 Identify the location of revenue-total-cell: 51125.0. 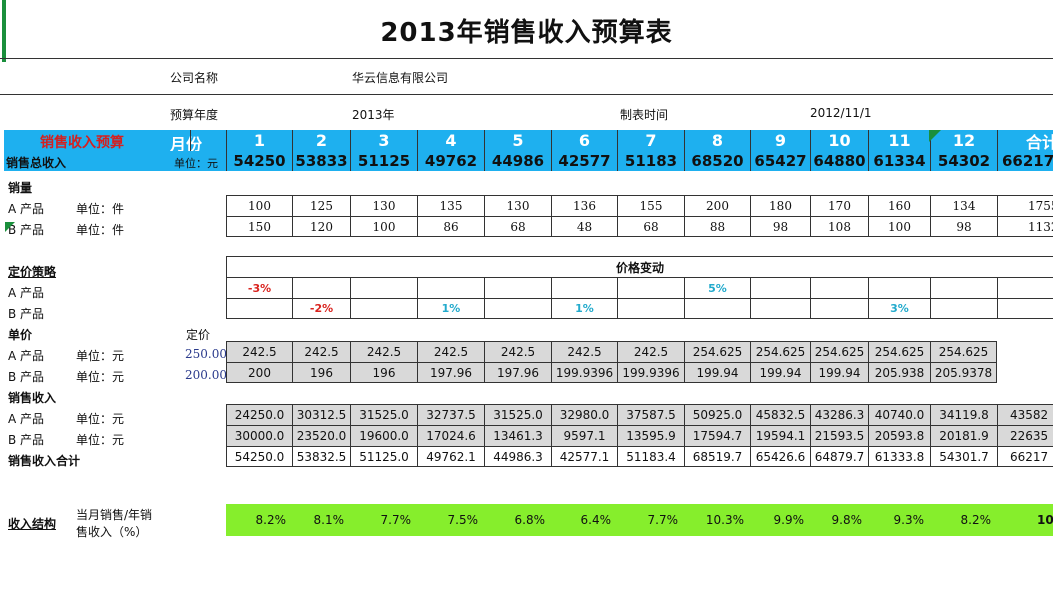
(383, 456).